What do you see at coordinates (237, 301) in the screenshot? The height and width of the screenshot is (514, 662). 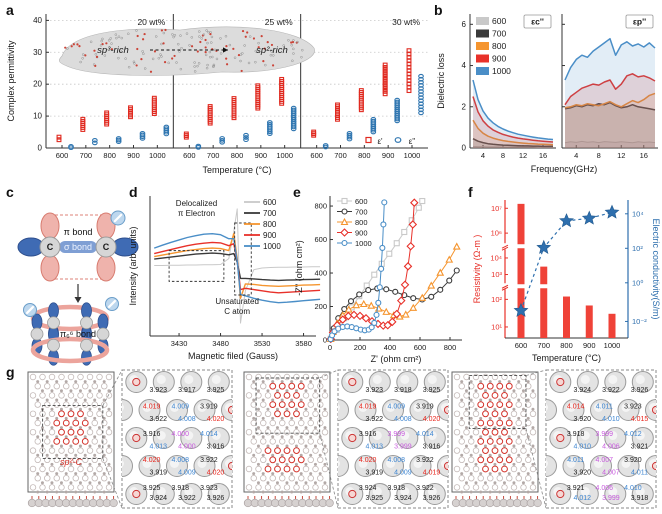 I see `d-annotation-unsaturated: Unsaturated` at bounding box center [237, 301].